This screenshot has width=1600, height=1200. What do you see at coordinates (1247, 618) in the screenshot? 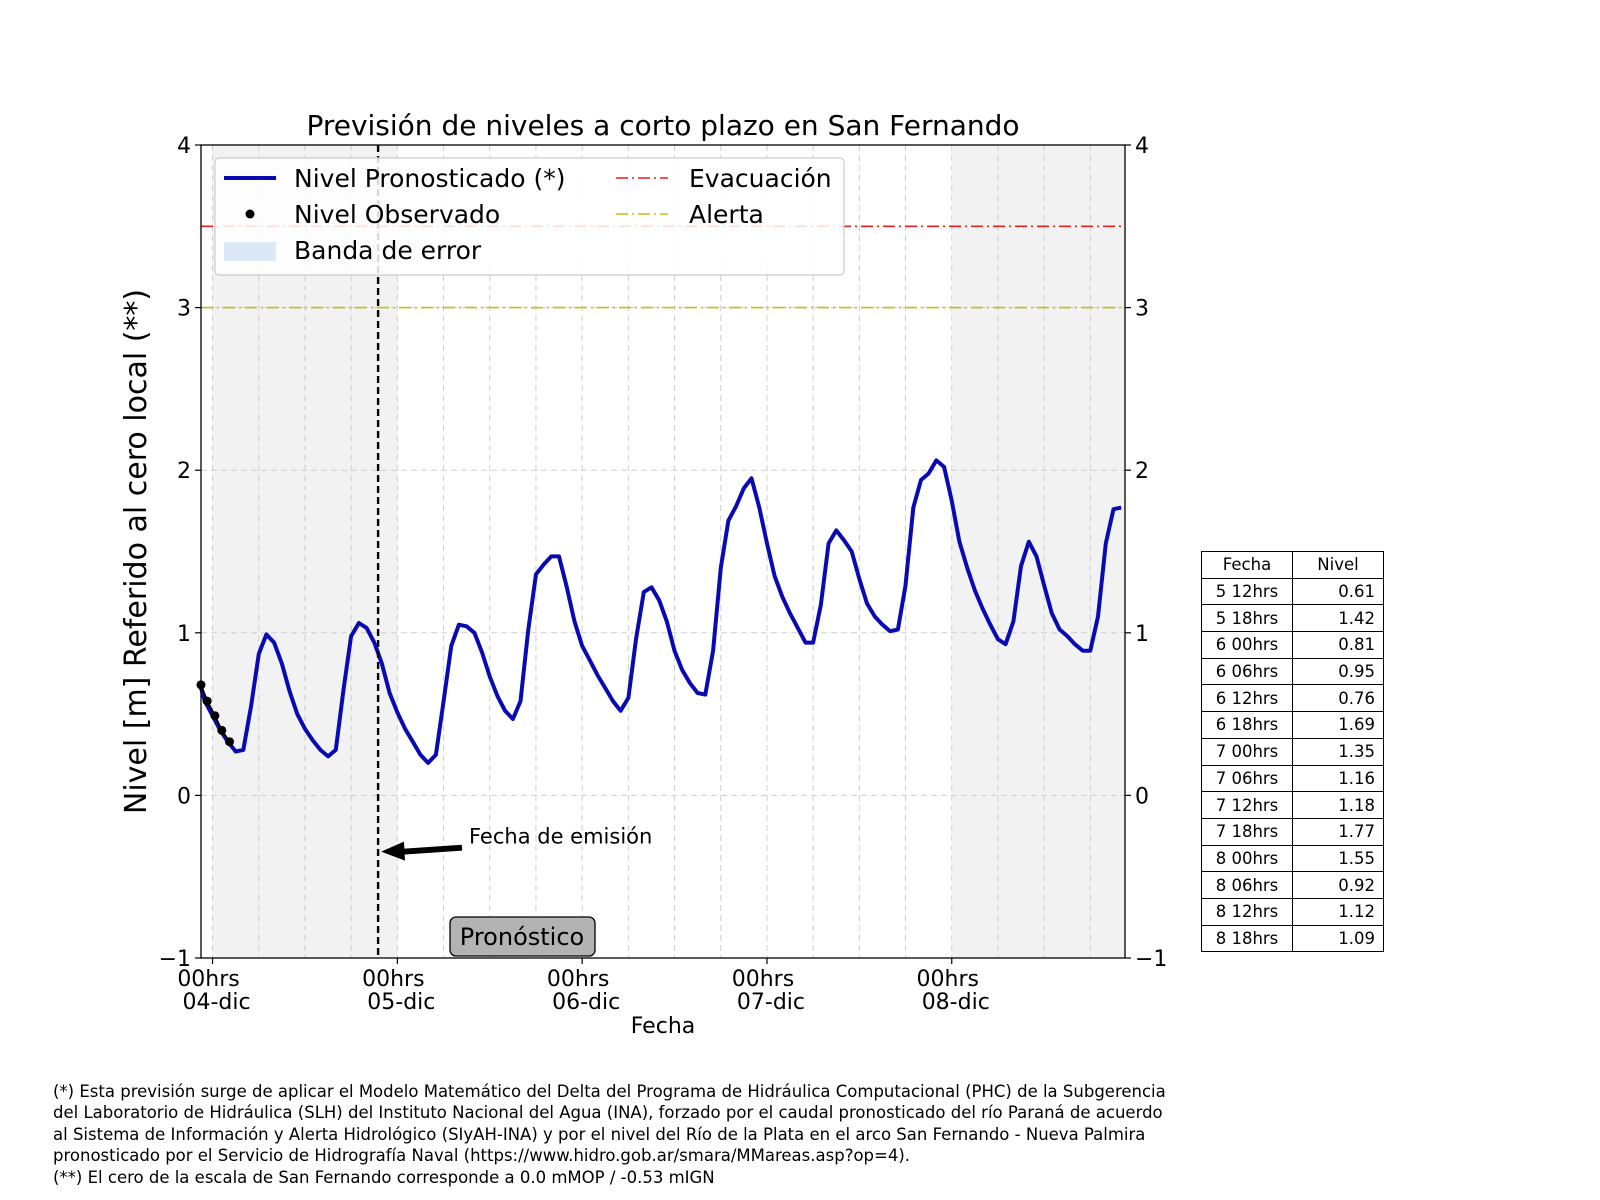
I see `table-cell-fecha: 5 18hrs` at bounding box center [1247, 618].